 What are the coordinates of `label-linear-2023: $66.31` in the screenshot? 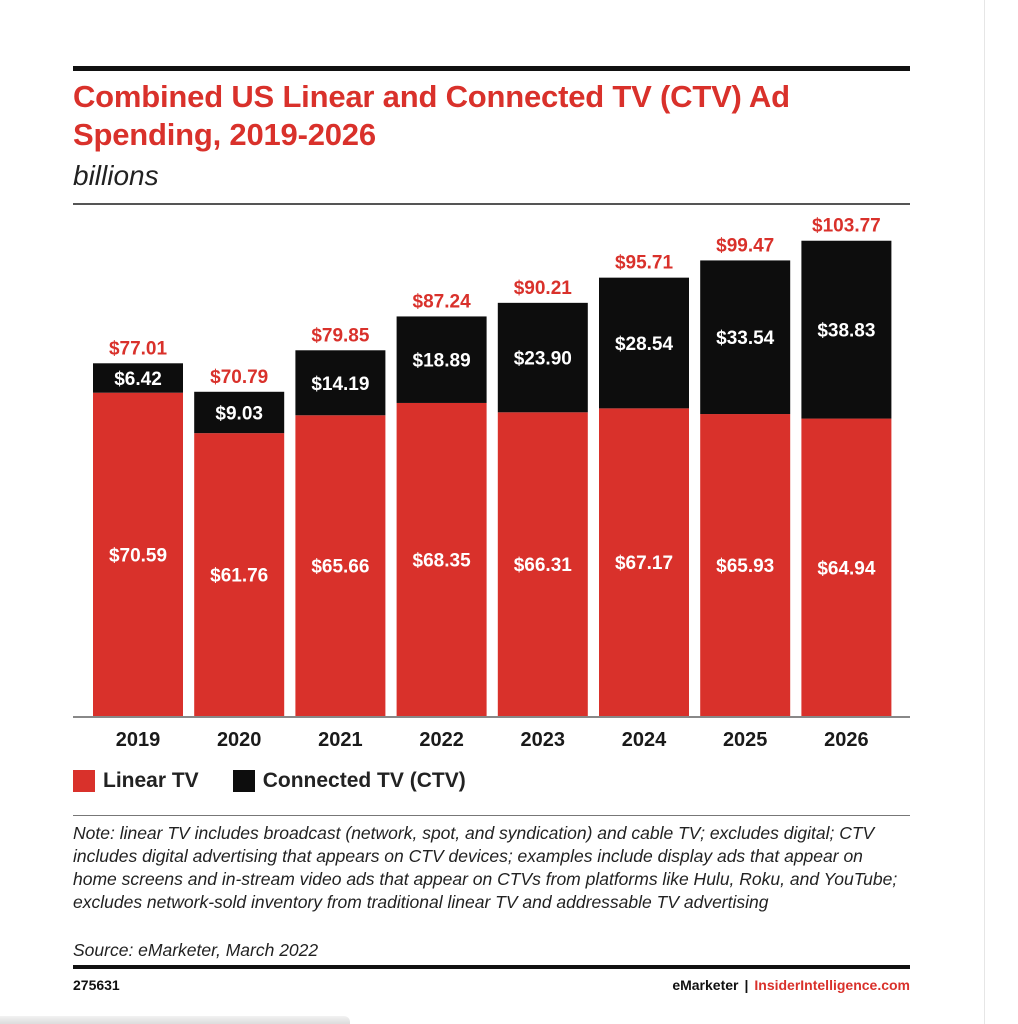 It's located at (543, 565).